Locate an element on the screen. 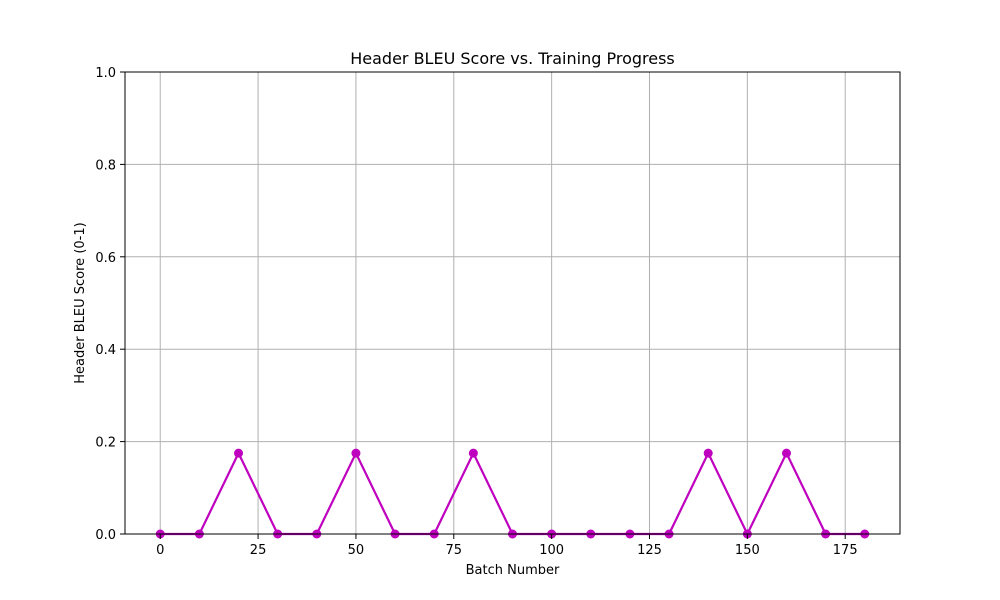 The height and width of the screenshot is (600, 1000). y-tick-label: 0.2 is located at coordinates (105, 443).